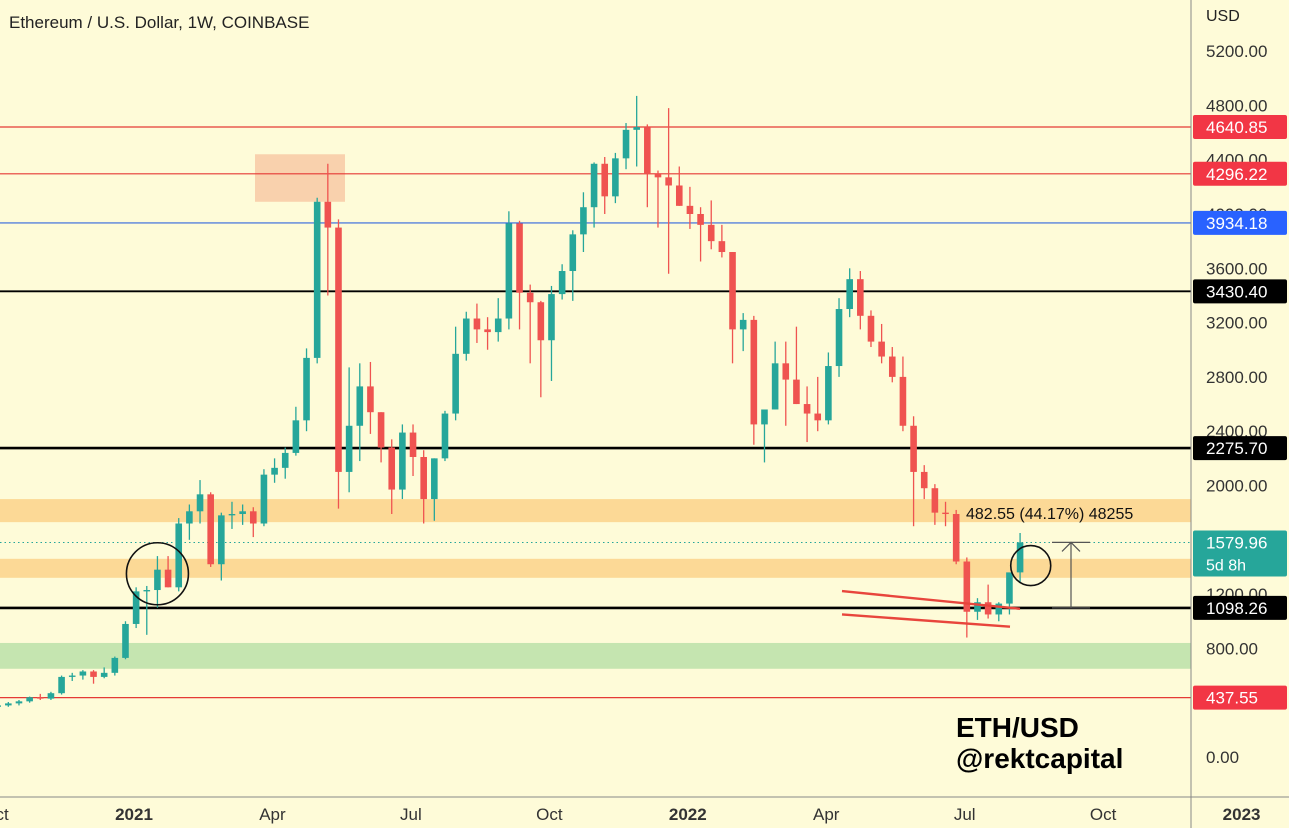  What do you see at coordinates (1236, 127) in the screenshot?
I see `price-label-text: 4640.85` at bounding box center [1236, 127].